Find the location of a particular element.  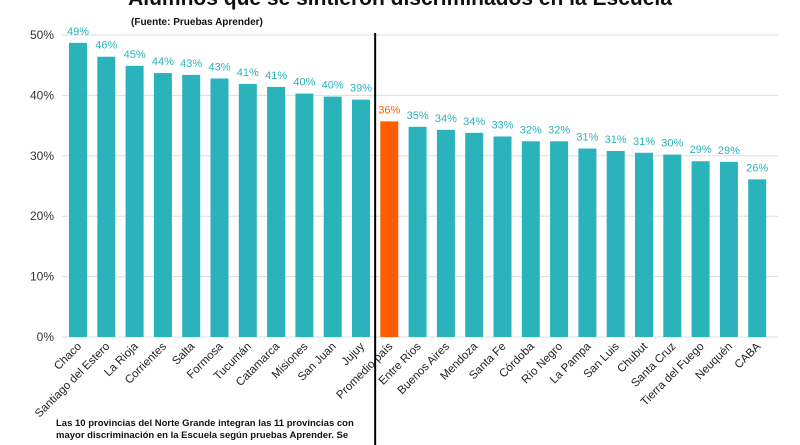

data-label: 45% is located at coordinates (135, 55).